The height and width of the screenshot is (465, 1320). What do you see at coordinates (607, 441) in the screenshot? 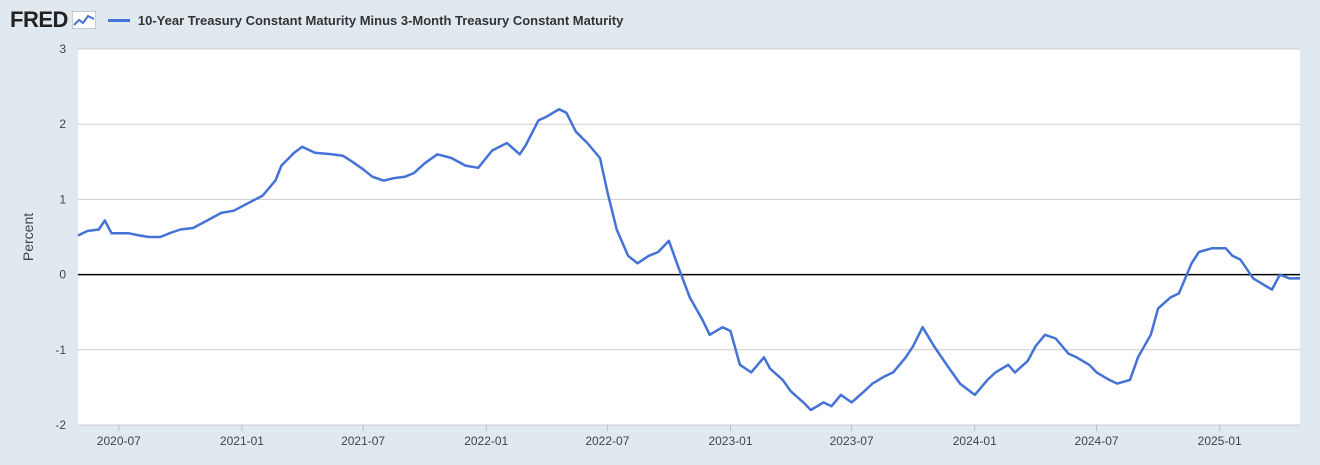
I see `x-tick-label: 2022-07` at bounding box center [607, 441].